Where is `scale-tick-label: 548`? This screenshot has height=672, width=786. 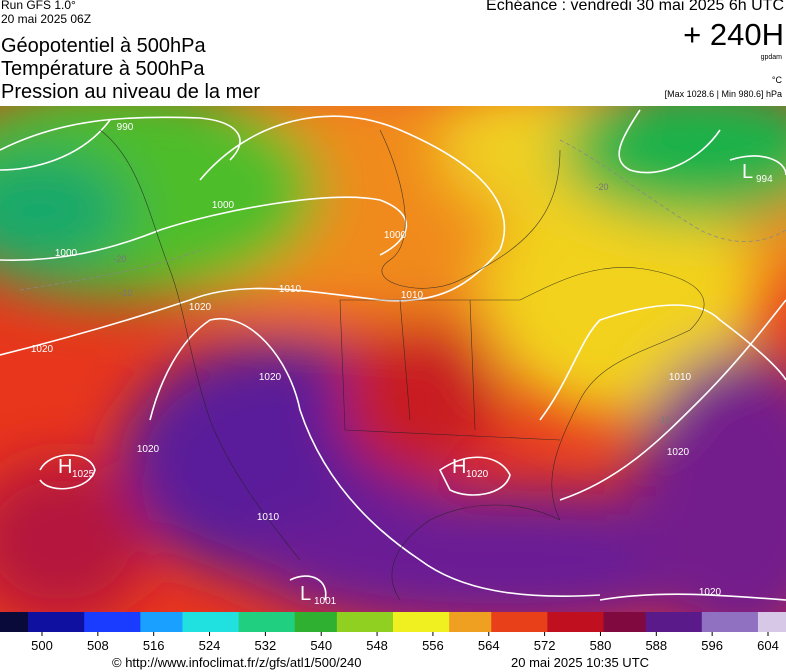 scale-tick-label: 548 is located at coordinates (377, 645).